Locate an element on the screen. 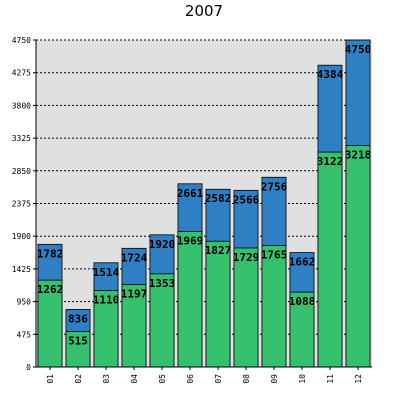 The height and width of the screenshot is (400, 400). x-tick-label: 04 is located at coordinates (134, 379).